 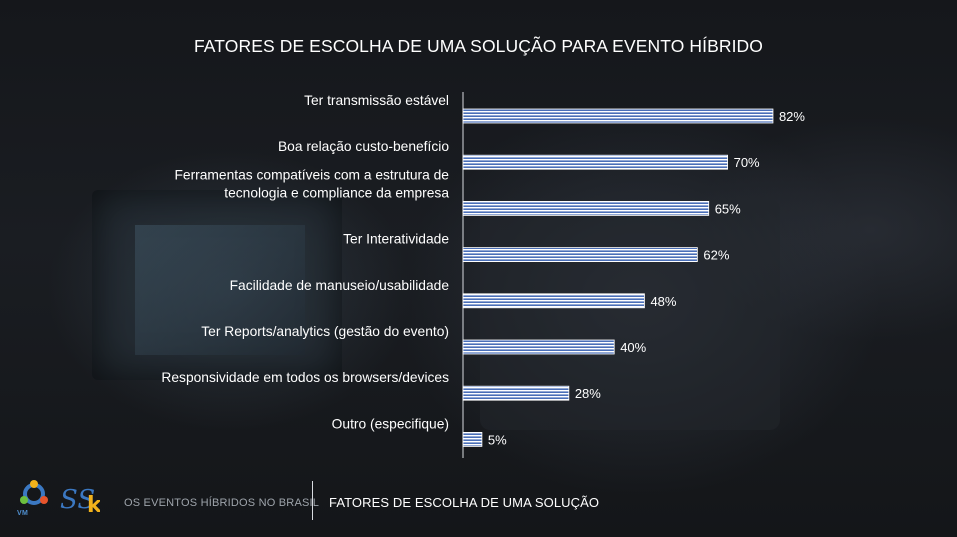 What do you see at coordinates (747, 162) in the screenshot?
I see `value-label-1: 70%` at bounding box center [747, 162].